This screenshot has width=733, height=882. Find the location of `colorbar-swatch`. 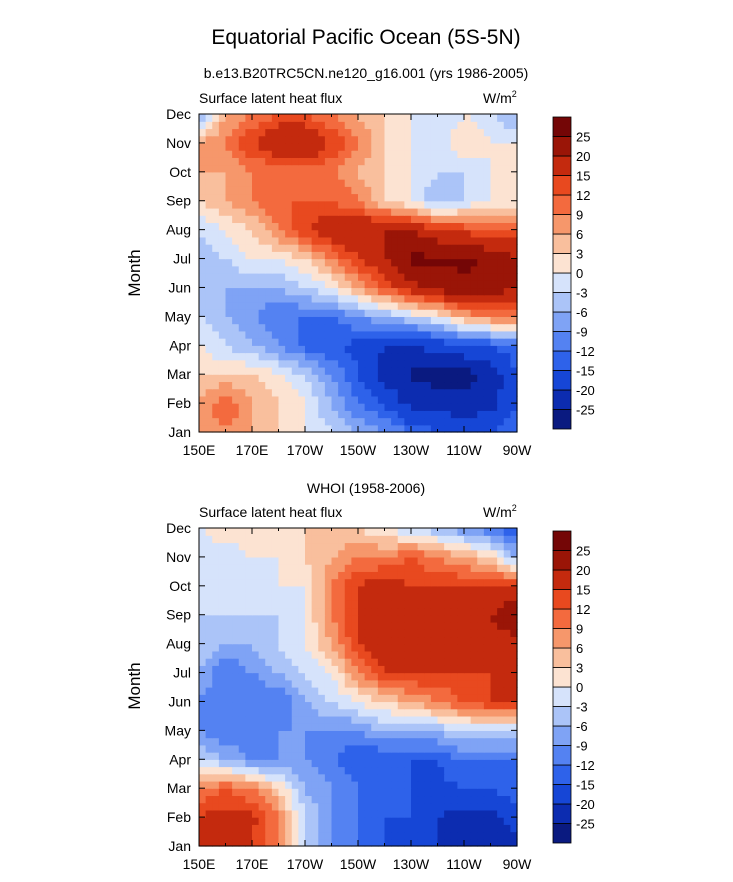

colorbar-swatch is located at coordinates (562, 696).